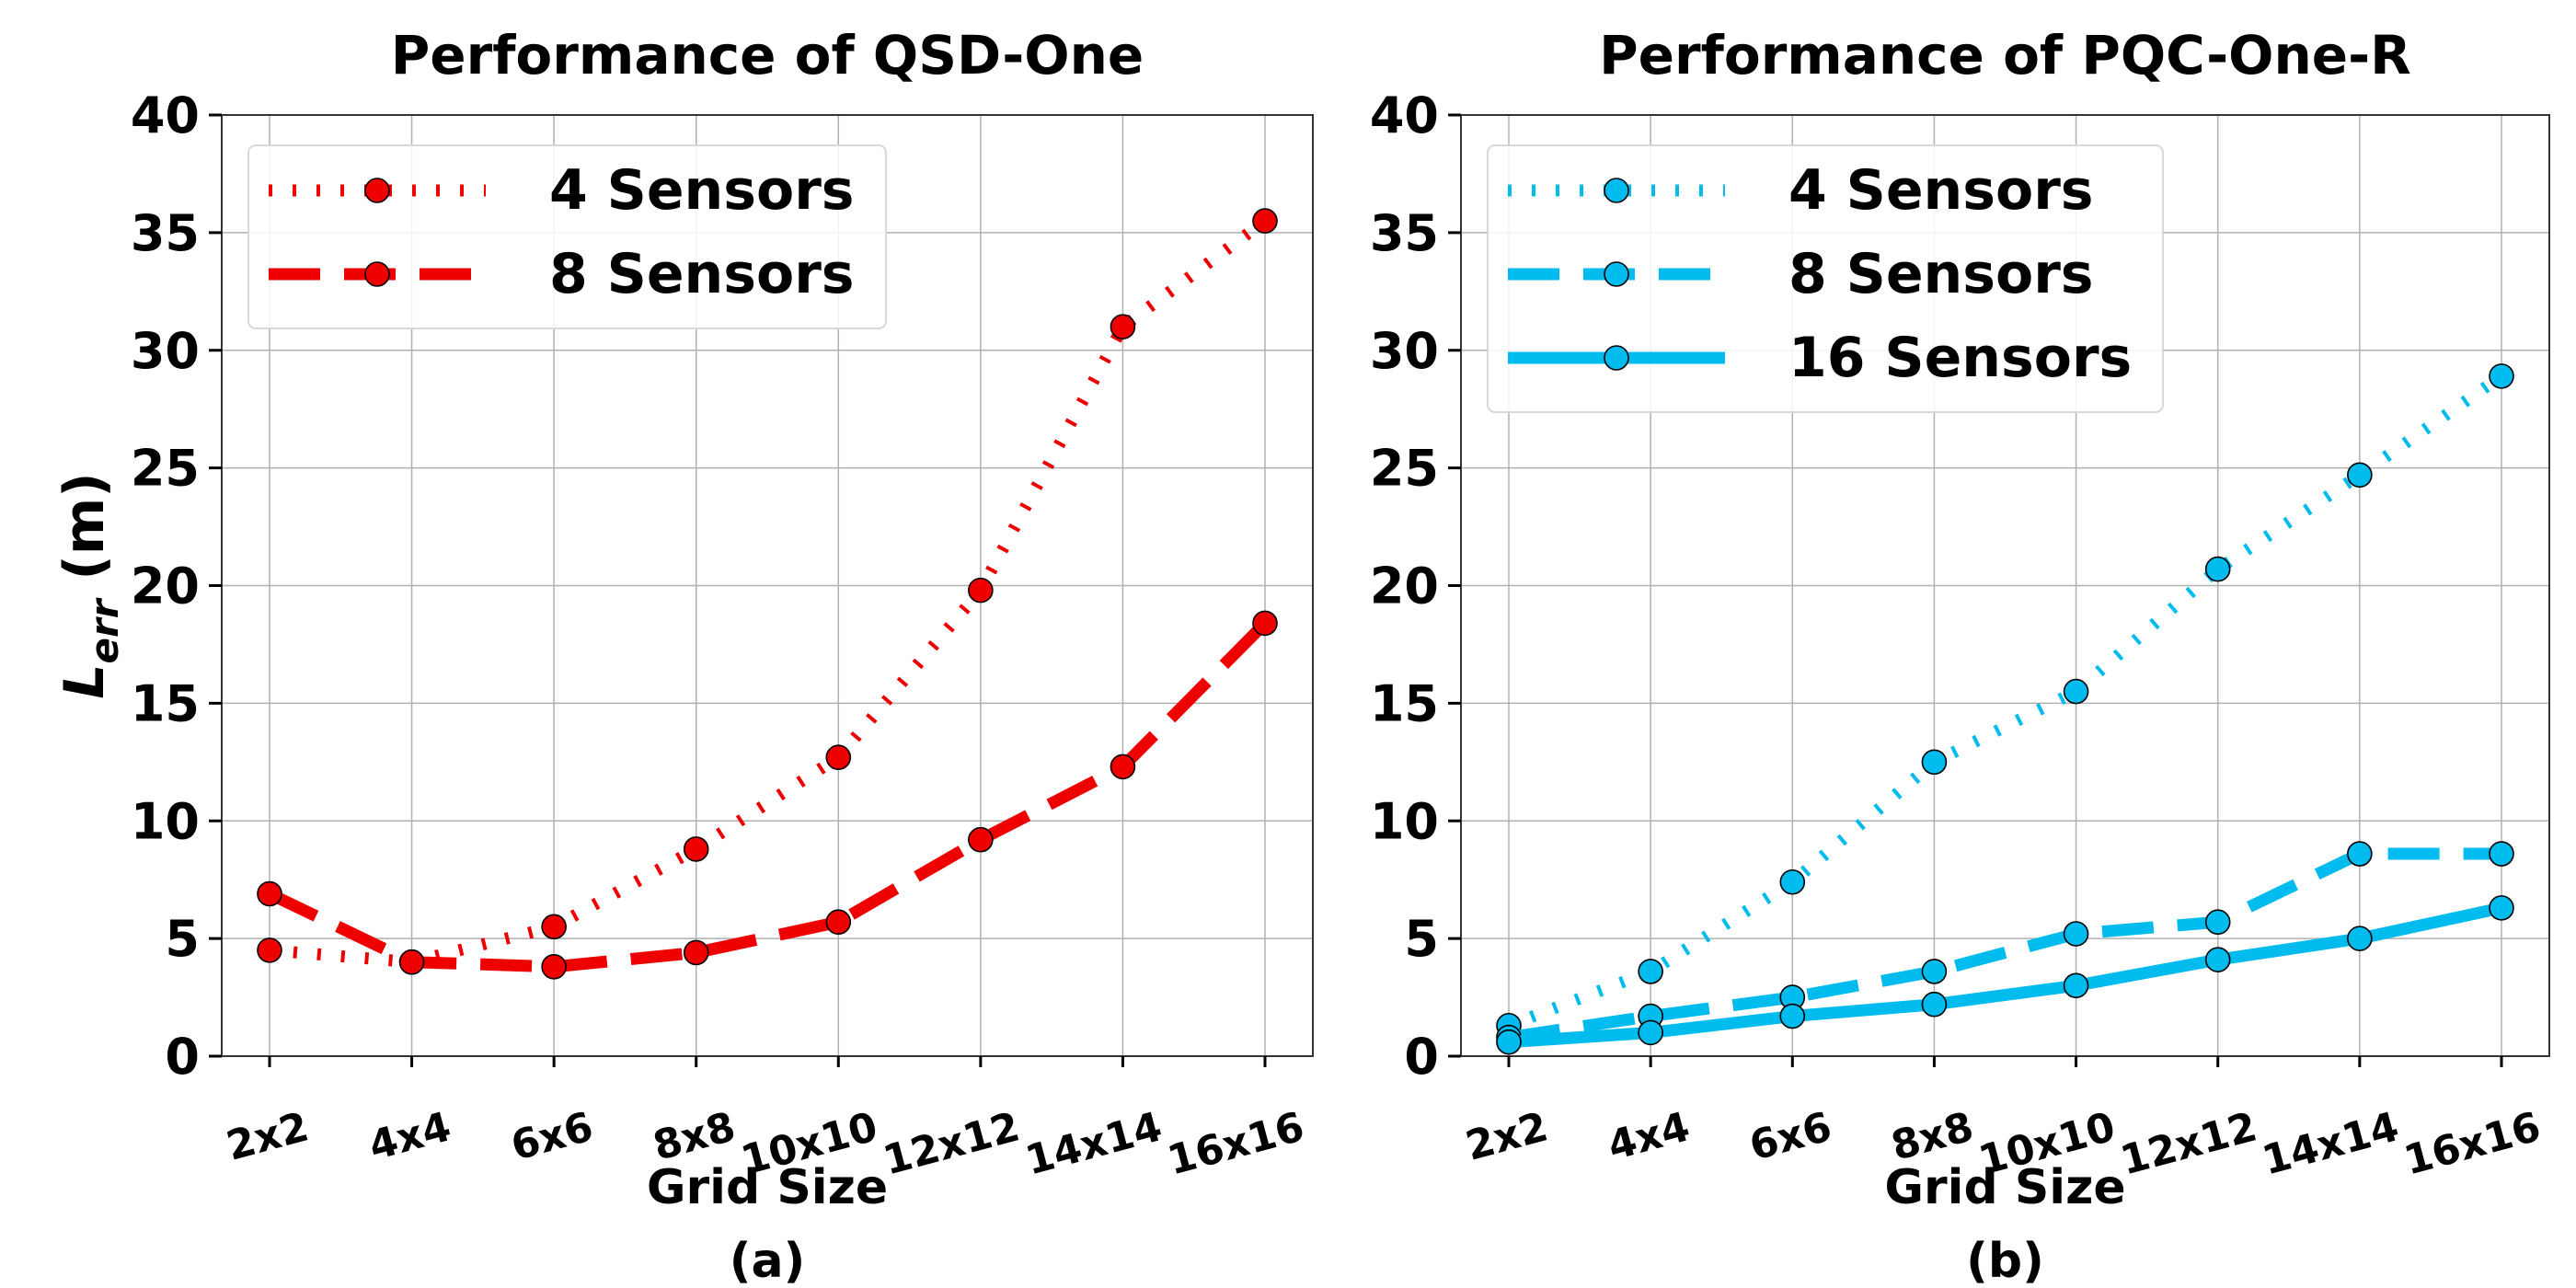 This screenshot has height=1288, width=2576. I want to click on panel-label: (a), so click(768, 1261).